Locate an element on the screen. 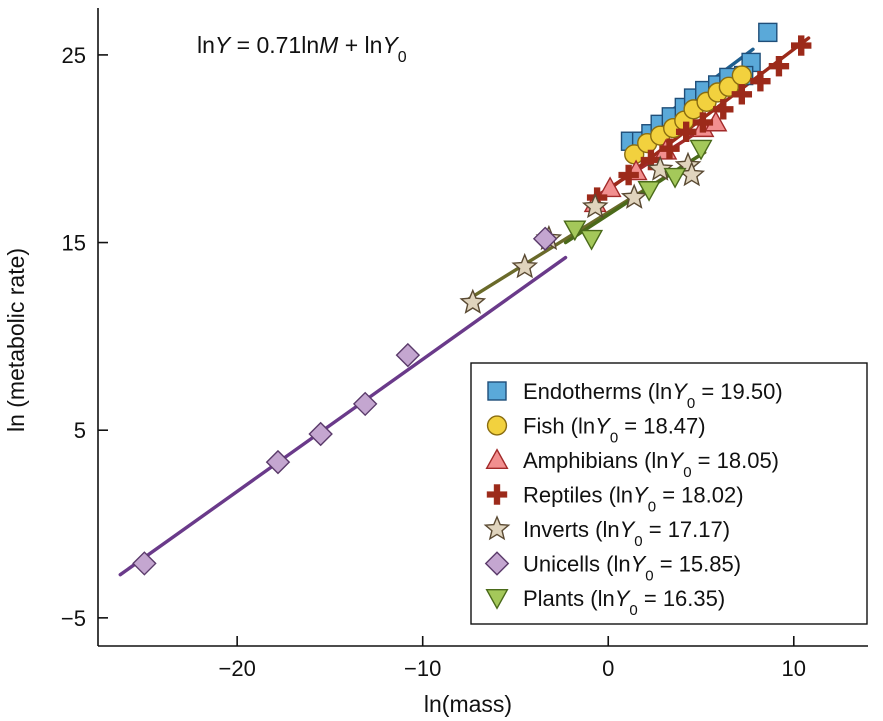 This screenshot has width=883, height=721. legend-intercept-value: = 18.05) is located at coordinates (735, 460).